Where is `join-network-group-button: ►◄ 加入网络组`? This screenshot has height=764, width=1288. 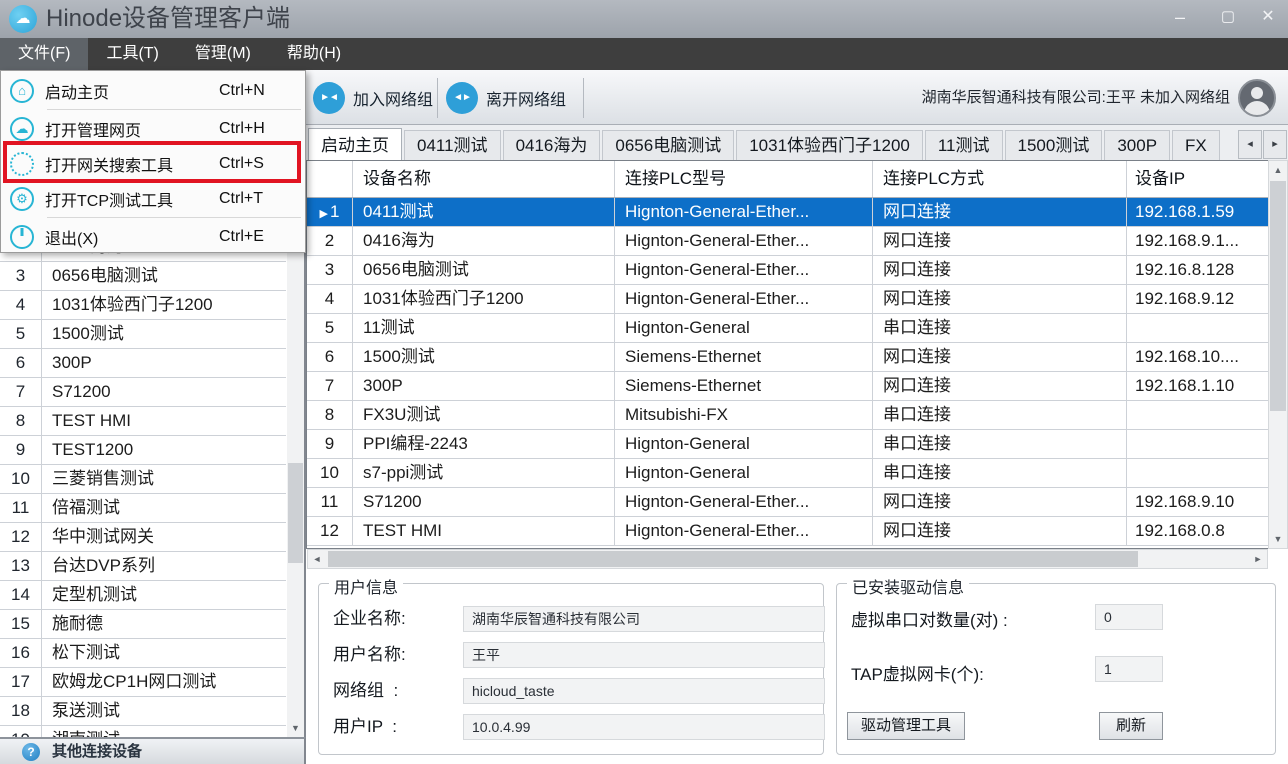 join-network-group-button: ►◄ 加入网络组 is located at coordinates (373, 98).